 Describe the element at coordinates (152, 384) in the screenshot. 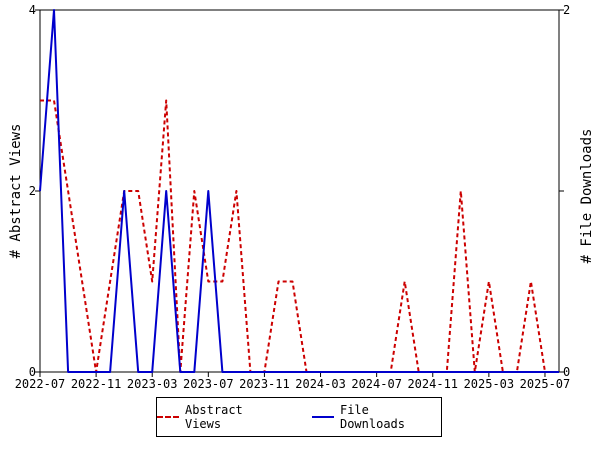

I see `x-tick-label: 2023-03` at that location.